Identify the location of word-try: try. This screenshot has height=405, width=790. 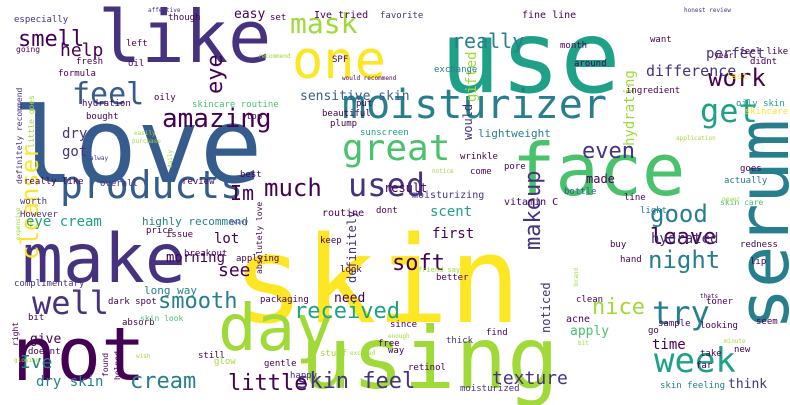
(681, 313).